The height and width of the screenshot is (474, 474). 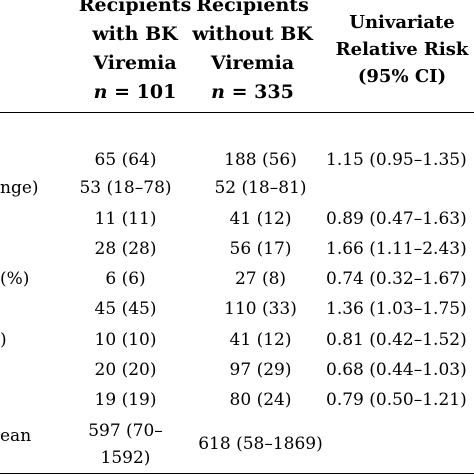 I want to click on cell-with-bk: 28 (28), so click(x=125, y=249).